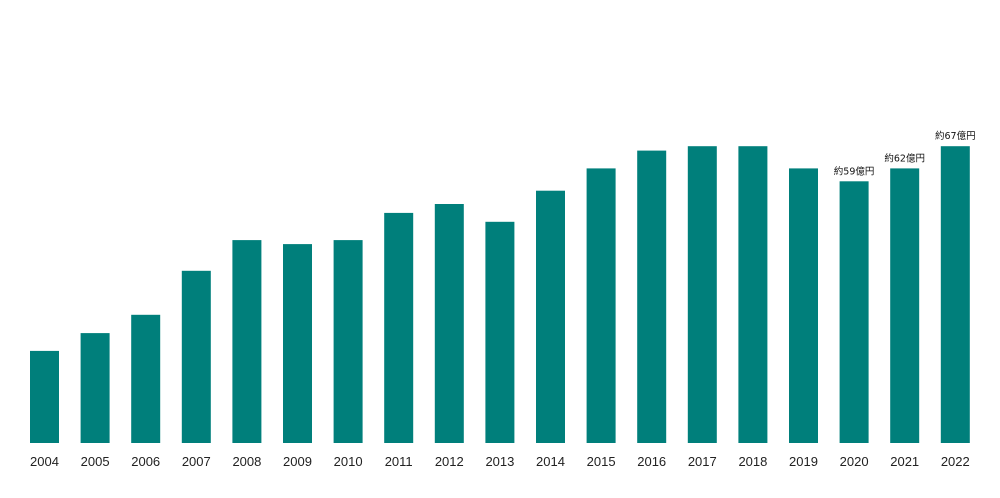 This screenshot has height=498, width=1000. What do you see at coordinates (500, 332) in the screenshot?
I see `bar-2013` at bounding box center [500, 332].